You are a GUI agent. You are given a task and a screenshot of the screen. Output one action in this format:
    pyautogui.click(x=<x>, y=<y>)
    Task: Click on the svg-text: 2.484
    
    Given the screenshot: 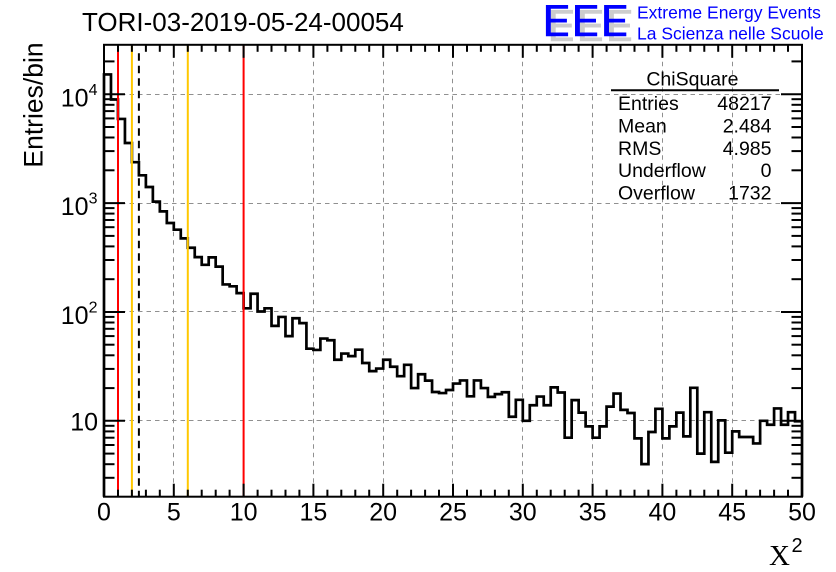 What is the action you would take?
    pyautogui.click(x=747, y=127)
    